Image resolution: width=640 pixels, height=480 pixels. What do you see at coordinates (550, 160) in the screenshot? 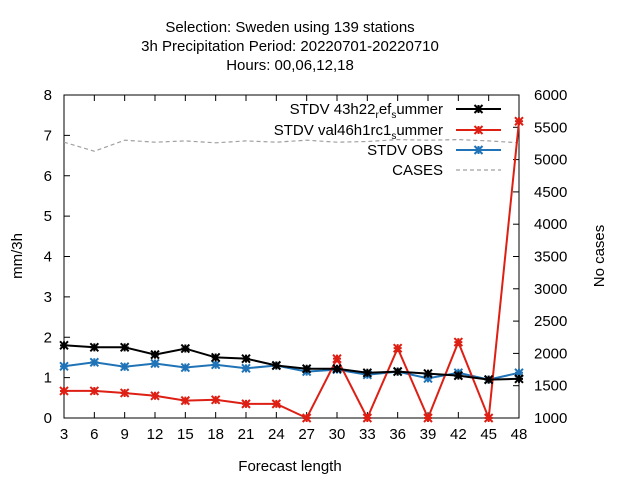
I see `y2-tick-label: 5000` at bounding box center [550, 160].